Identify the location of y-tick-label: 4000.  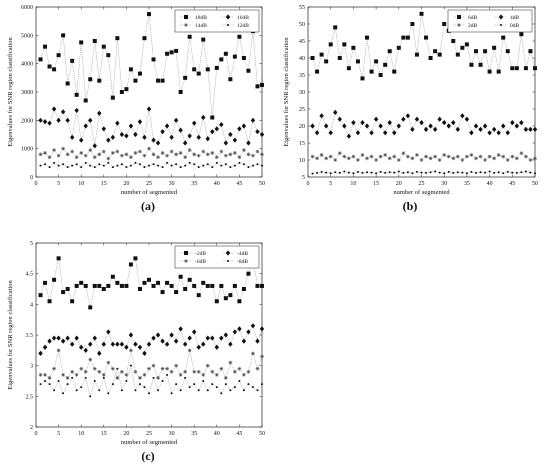
(27, 65).